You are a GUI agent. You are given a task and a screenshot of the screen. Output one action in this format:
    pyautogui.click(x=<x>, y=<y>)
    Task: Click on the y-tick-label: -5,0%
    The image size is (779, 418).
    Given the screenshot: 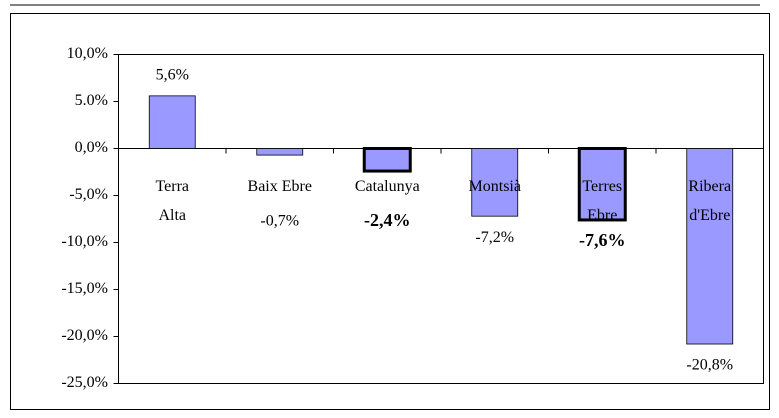 What is the action you would take?
    pyautogui.click(x=88, y=194)
    